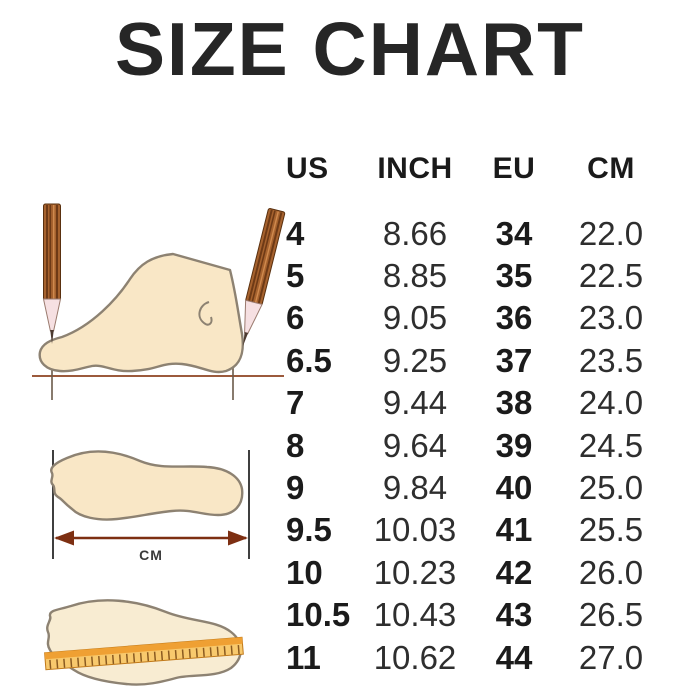 The image size is (700, 700). Describe the element at coordinates (307, 168) in the screenshot. I see `header-us: US` at that location.